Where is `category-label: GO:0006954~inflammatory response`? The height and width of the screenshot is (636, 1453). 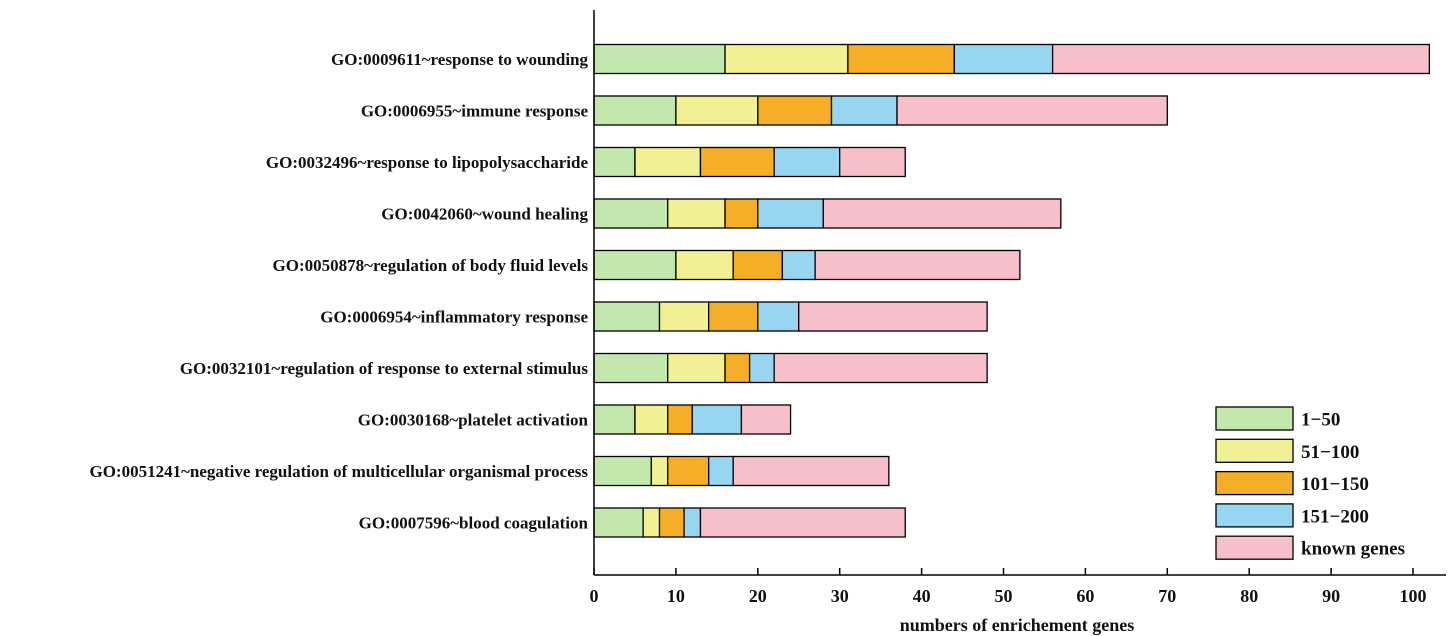
category-label: GO:0006954~inflammatory response is located at coordinates (454, 317).